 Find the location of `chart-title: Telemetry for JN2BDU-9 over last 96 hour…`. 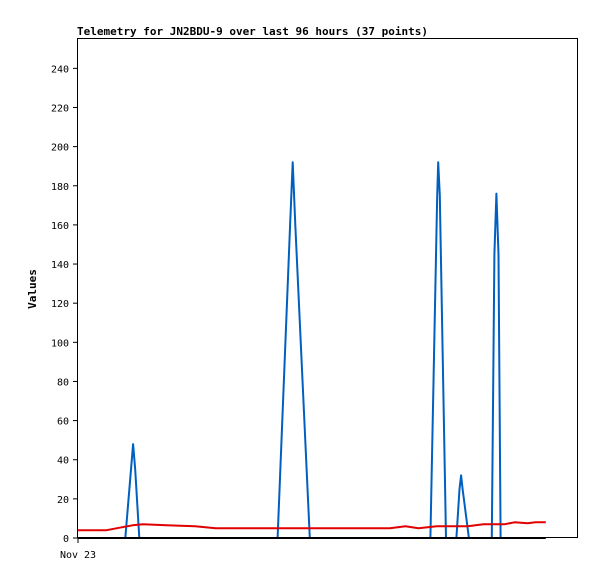

chart-title: Telemetry for JN2BDU-9 over last 96 hour… is located at coordinates (252, 31).